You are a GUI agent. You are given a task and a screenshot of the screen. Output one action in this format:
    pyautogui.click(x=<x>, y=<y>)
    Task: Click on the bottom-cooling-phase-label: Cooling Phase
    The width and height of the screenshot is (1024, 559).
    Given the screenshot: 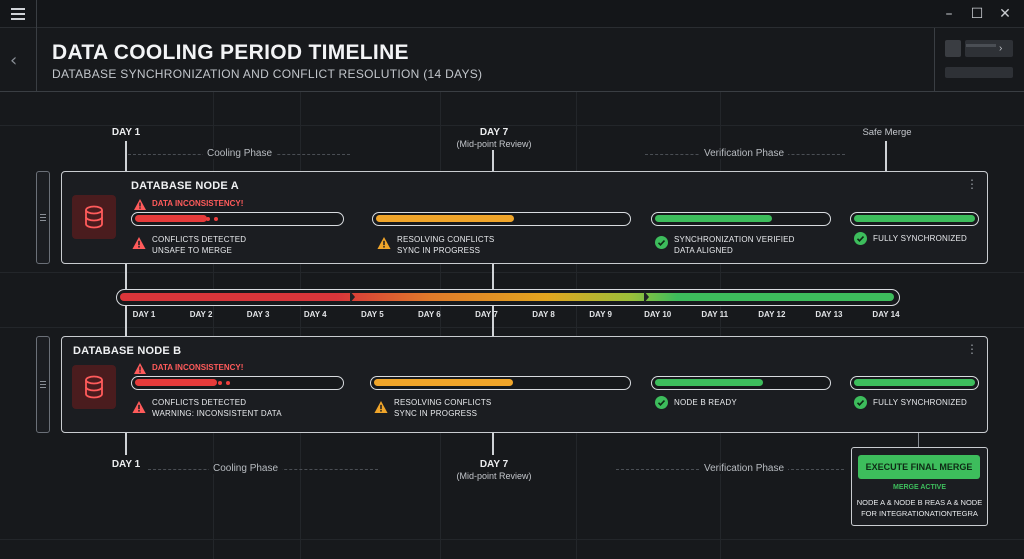 What is the action you would take?
    pyautogui.click(x=246, y=468)
    